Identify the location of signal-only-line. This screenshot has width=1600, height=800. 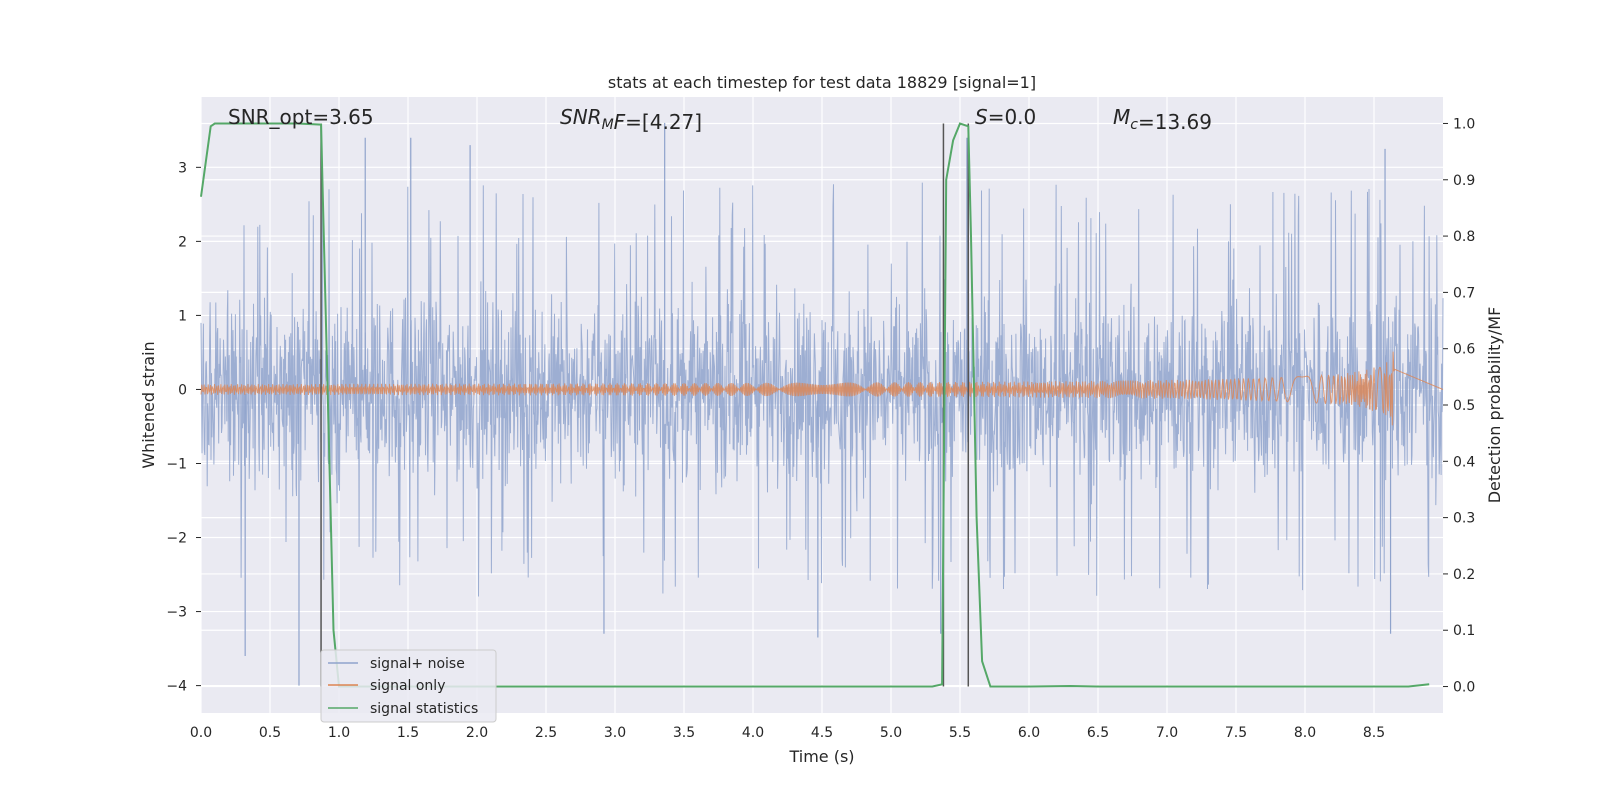
(822, 388).